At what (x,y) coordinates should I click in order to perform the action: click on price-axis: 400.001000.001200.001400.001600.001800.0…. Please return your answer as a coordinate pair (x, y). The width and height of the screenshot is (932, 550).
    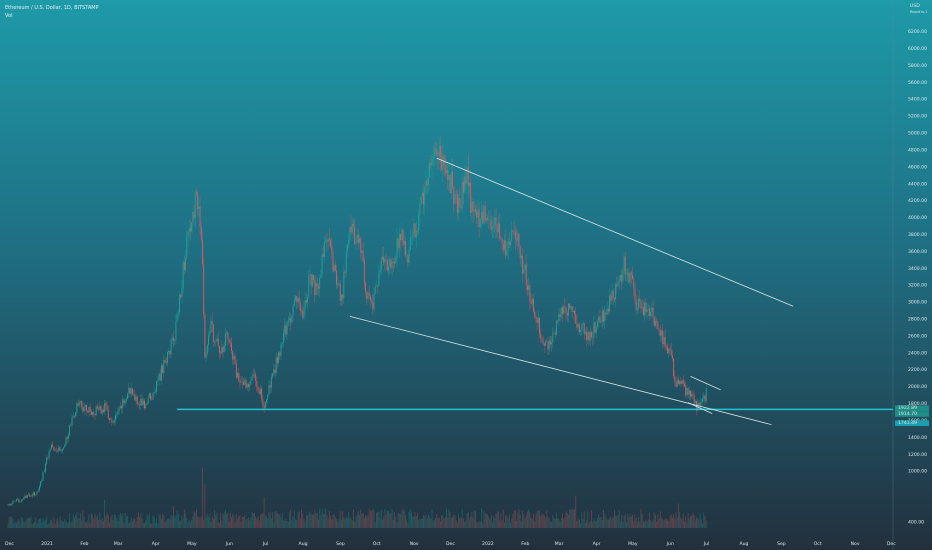
    Looking at the image, I should click on (917, 277).